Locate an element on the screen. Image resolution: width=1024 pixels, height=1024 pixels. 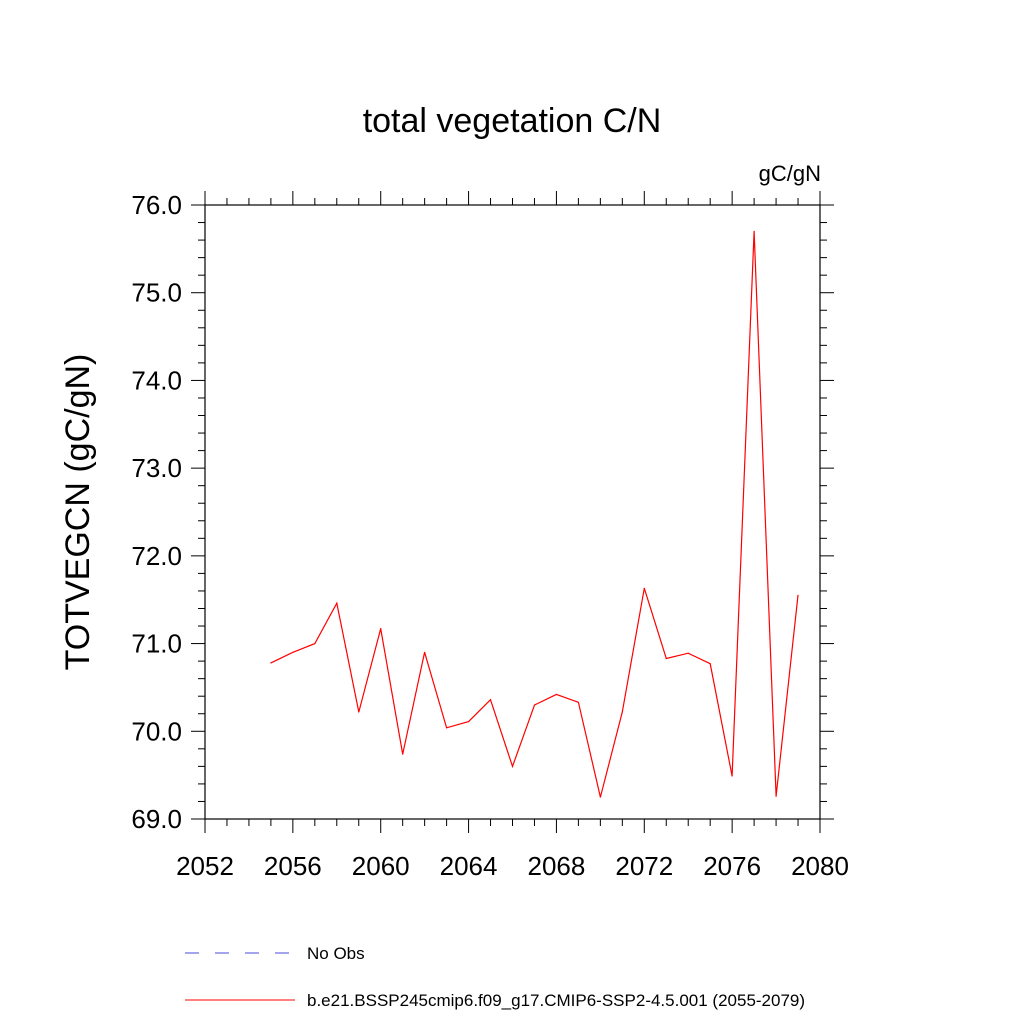
x-tick-label: 2076 is located at coordinates (732, 866).